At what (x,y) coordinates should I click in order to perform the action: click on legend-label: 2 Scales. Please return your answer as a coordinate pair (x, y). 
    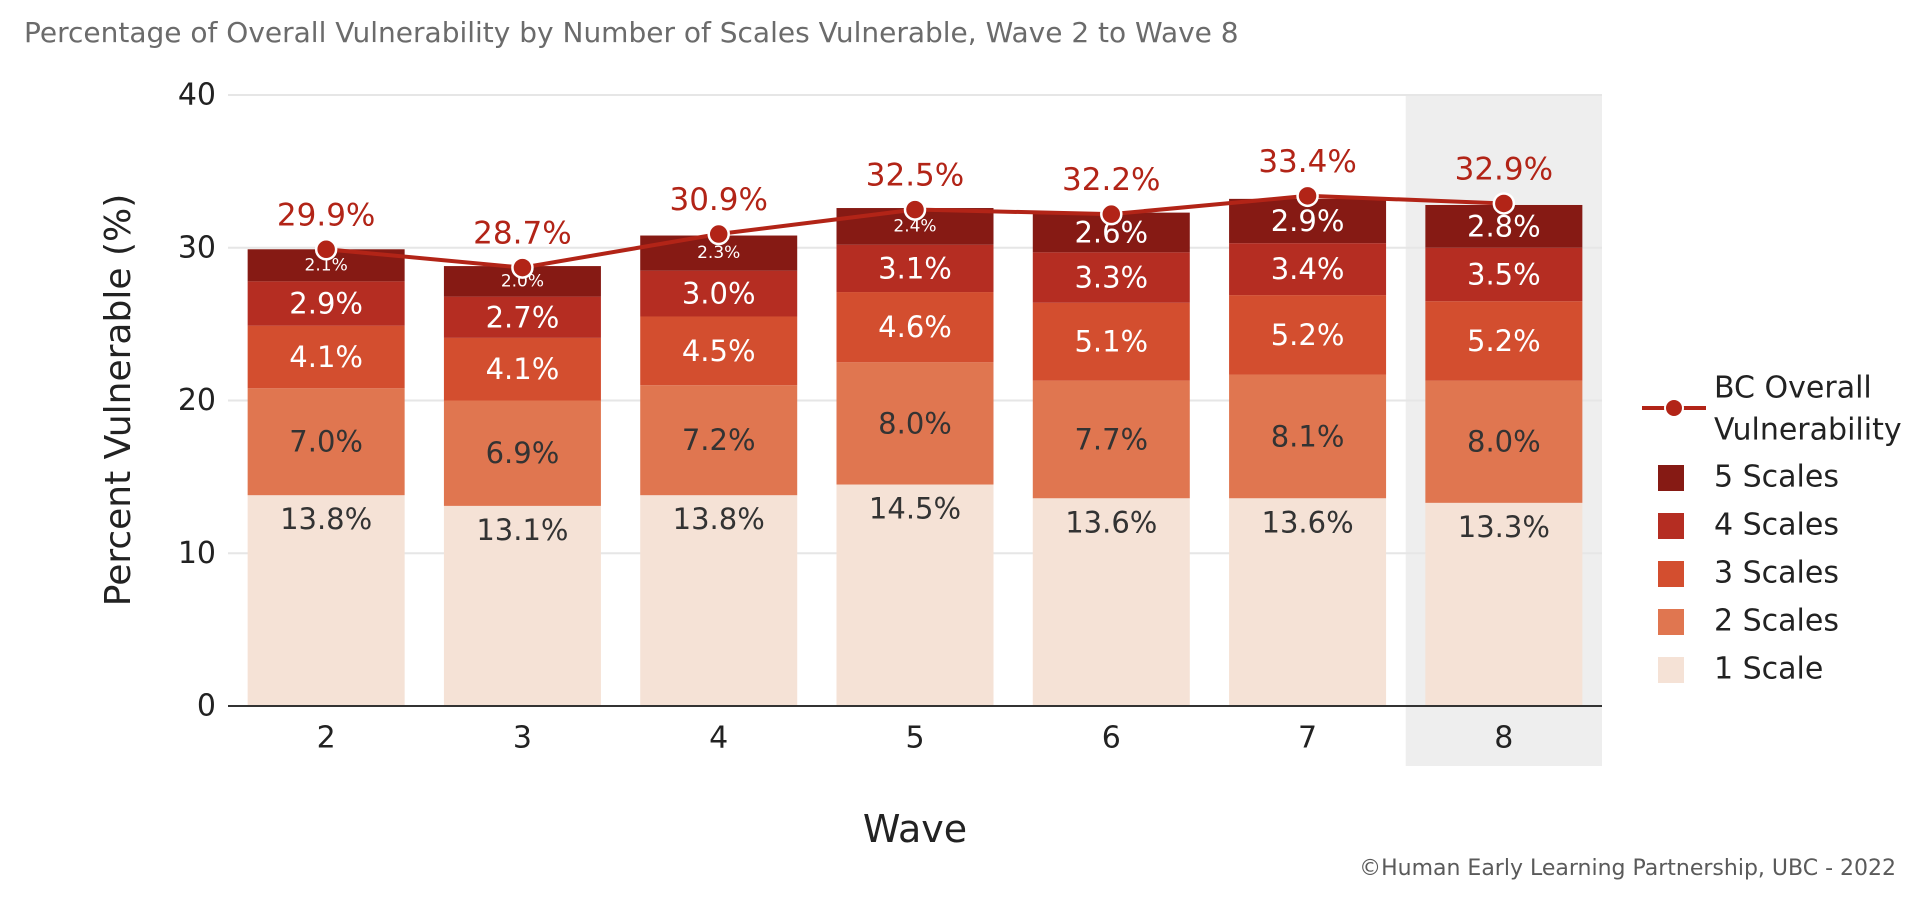
    Looking at the image, I should click on (1776, 621).